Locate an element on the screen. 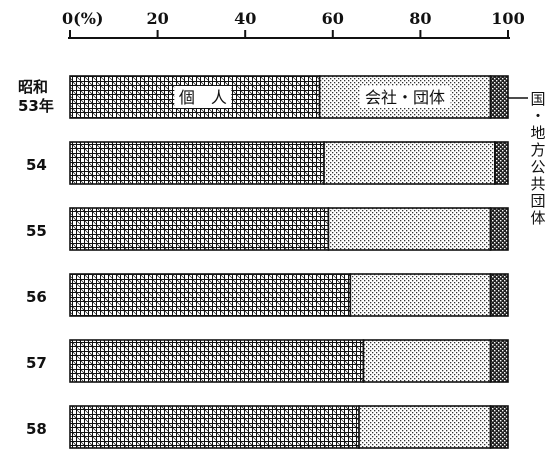 The height and width of the screenshot is (449, 550). kuni-label-char: 公 is located at coordinates (537, 167).